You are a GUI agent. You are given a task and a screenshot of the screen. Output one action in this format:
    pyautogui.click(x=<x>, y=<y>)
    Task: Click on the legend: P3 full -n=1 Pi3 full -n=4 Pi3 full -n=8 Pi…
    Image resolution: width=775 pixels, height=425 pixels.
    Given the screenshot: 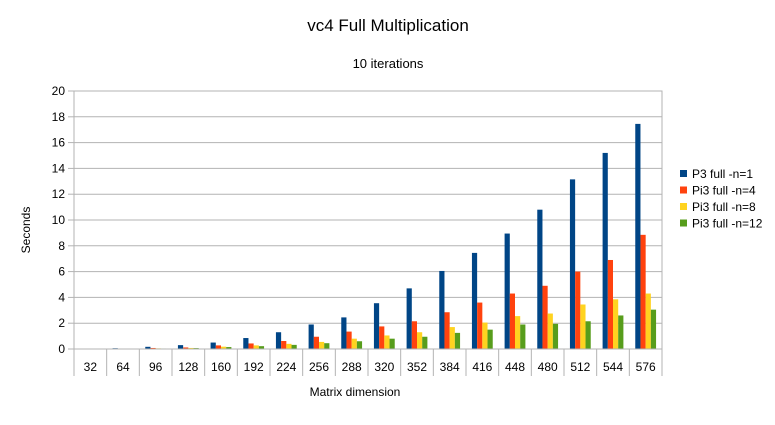 What is the action you would take?
    pyautogui.click(x=721, y=199)
    